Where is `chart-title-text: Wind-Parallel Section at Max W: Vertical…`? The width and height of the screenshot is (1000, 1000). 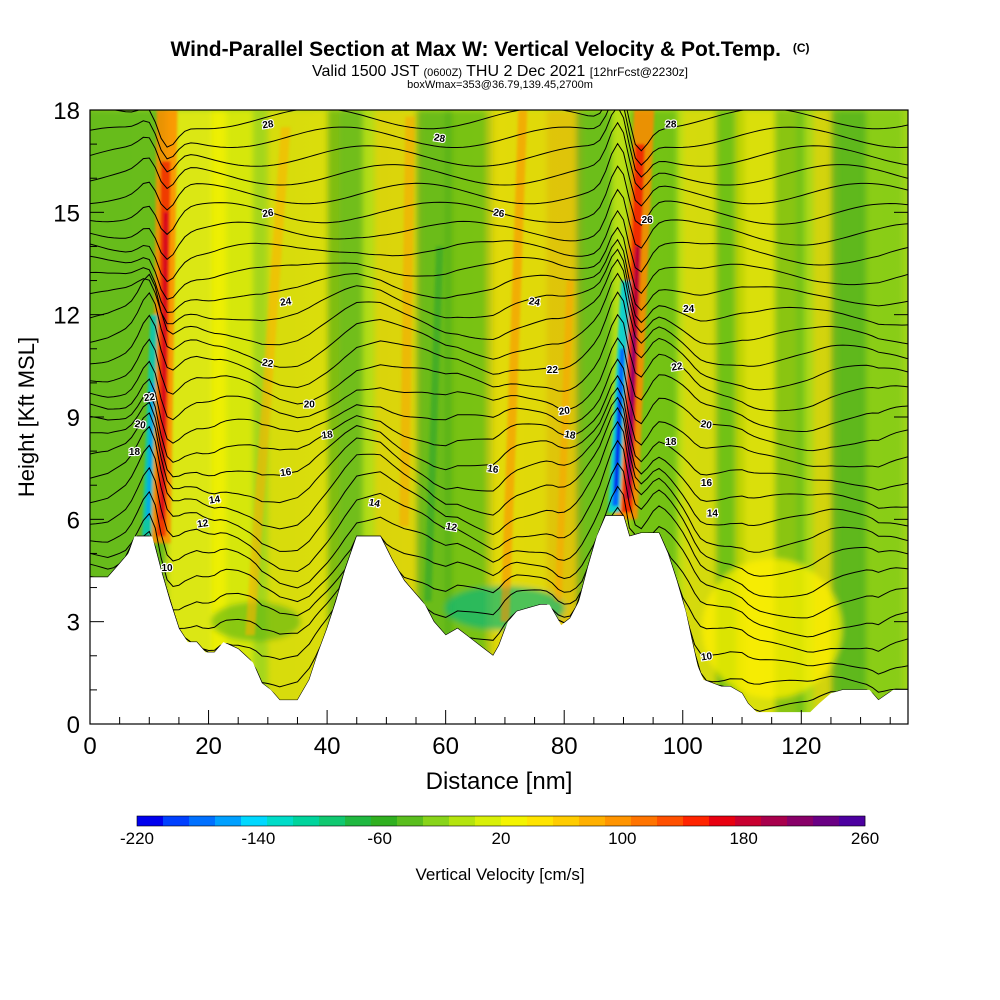 chart-title-text: Wind-Parallel Section at Max W: Vertical… is located at coordinates (475, 49).